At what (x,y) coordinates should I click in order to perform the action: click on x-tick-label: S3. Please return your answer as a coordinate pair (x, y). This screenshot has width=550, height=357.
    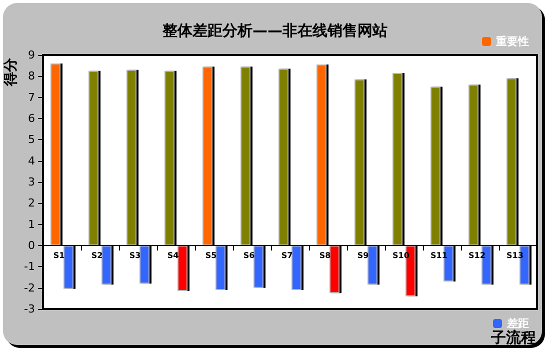
    Looking at the image, I should click on (135, 255).